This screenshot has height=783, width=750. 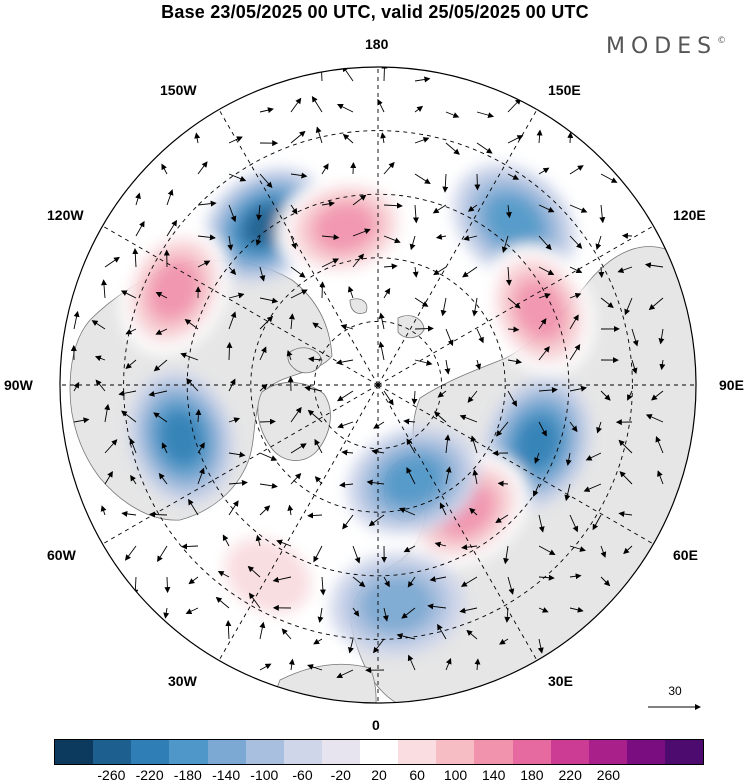 I want to click on colorbar-tick-label: -60, so click(x=302, y=775).